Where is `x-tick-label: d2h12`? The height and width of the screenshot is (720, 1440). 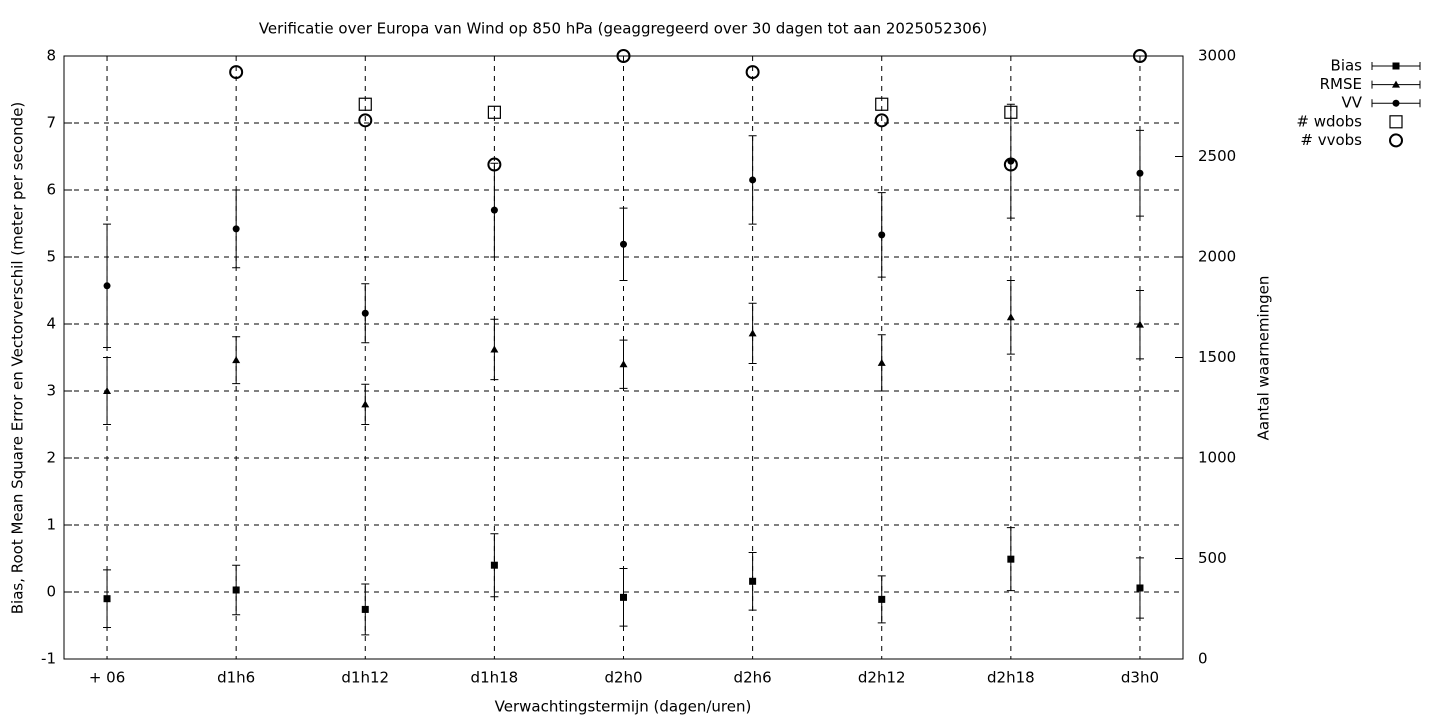 x-tick-label: d2h12 is located at coordinates (882, 678).